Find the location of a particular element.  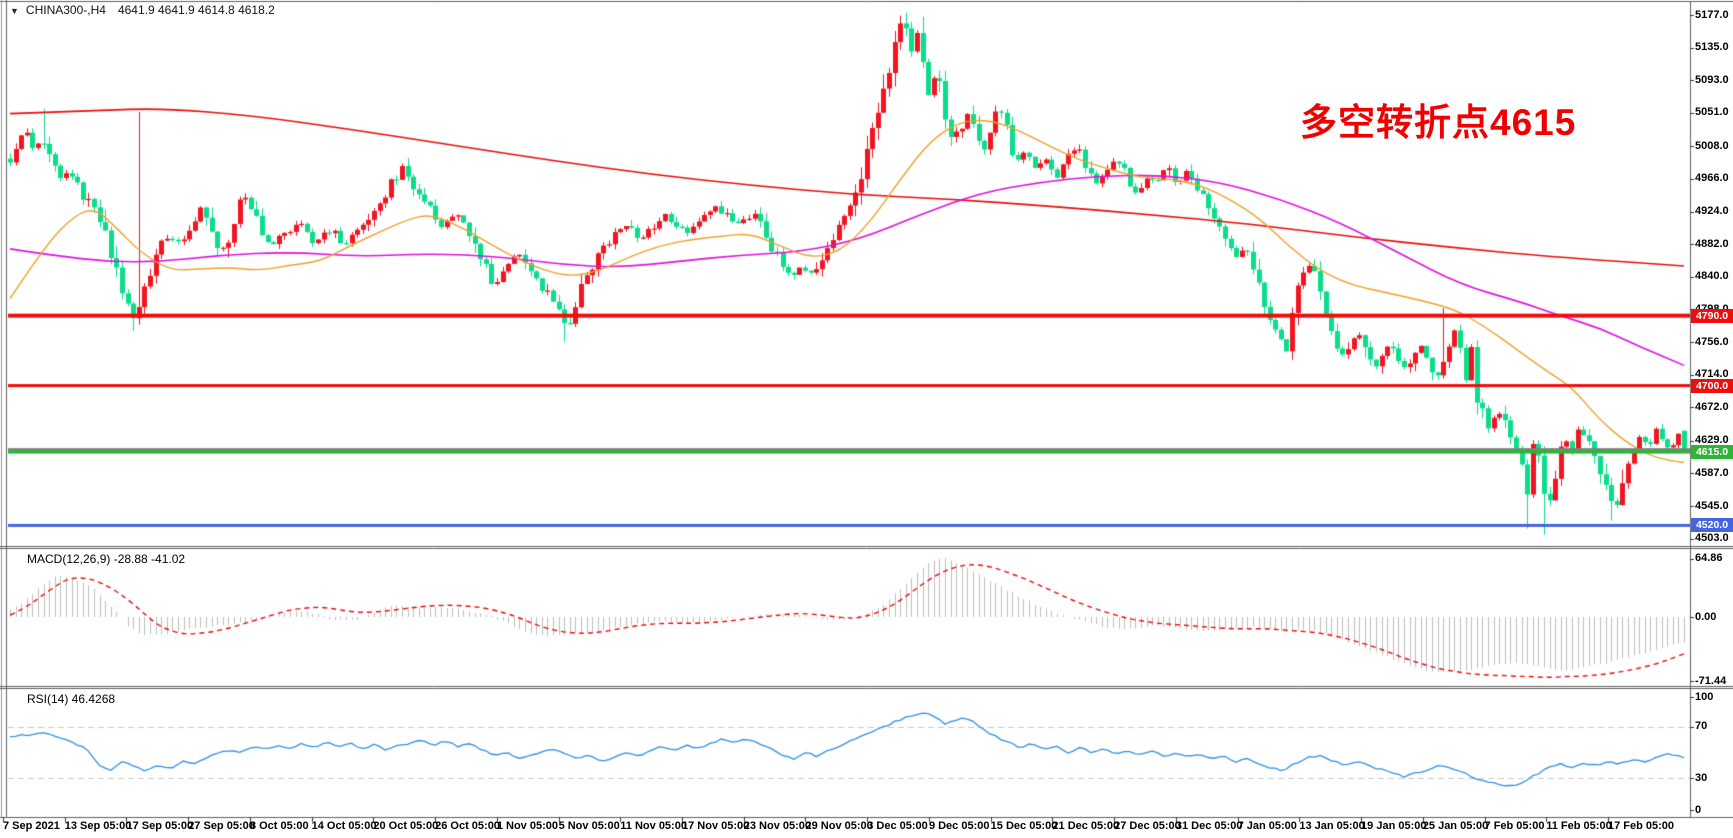

time-axis-tick-label: 7 Feb 05:00 is located at coordinates (1514, 826).